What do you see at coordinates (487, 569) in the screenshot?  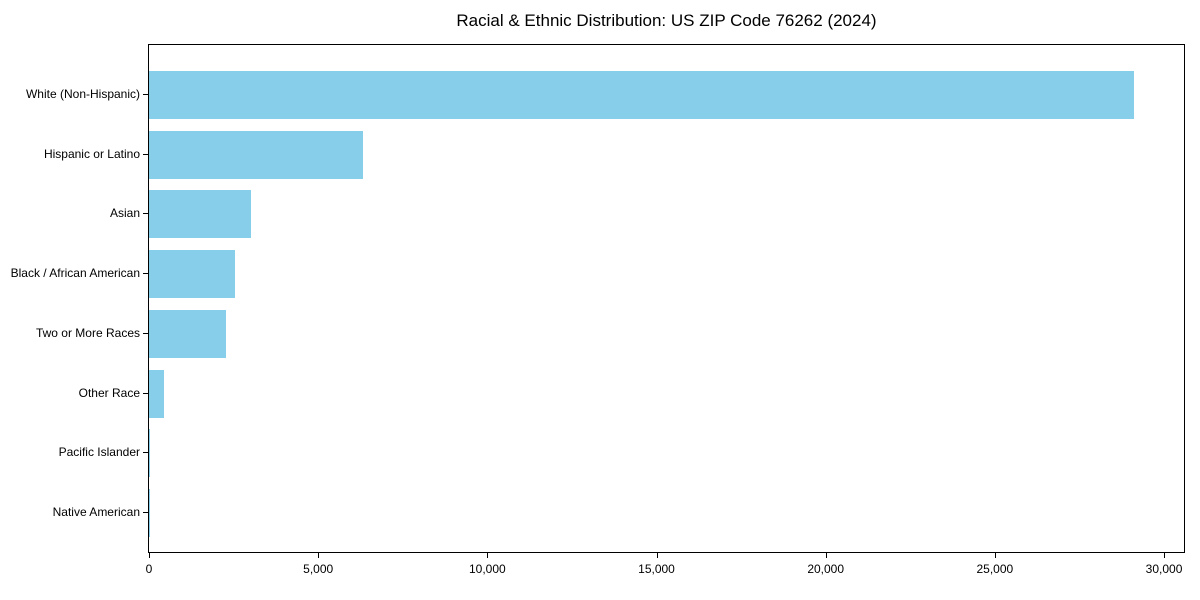 I see `x-tick-label: 10,000` at bounding box center [487, 569].